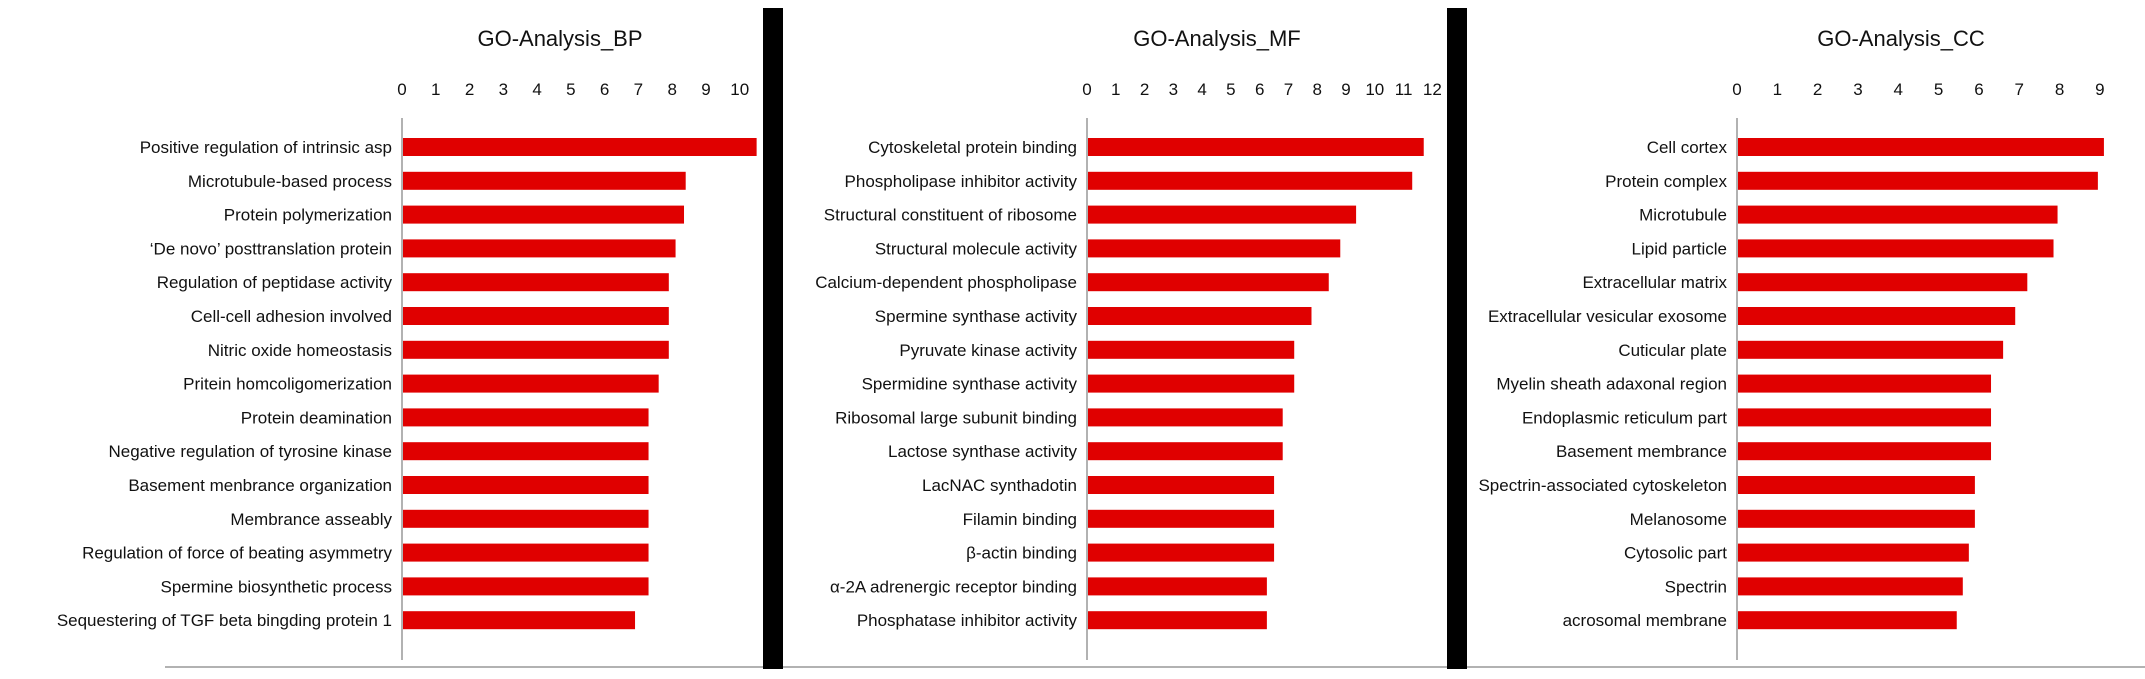 The height and width of the screenshot is (679, 2145). Describe the element at coordinates (999, 485) in the screenshot. I see `category-label: LacNAC synthadotin` at that location.